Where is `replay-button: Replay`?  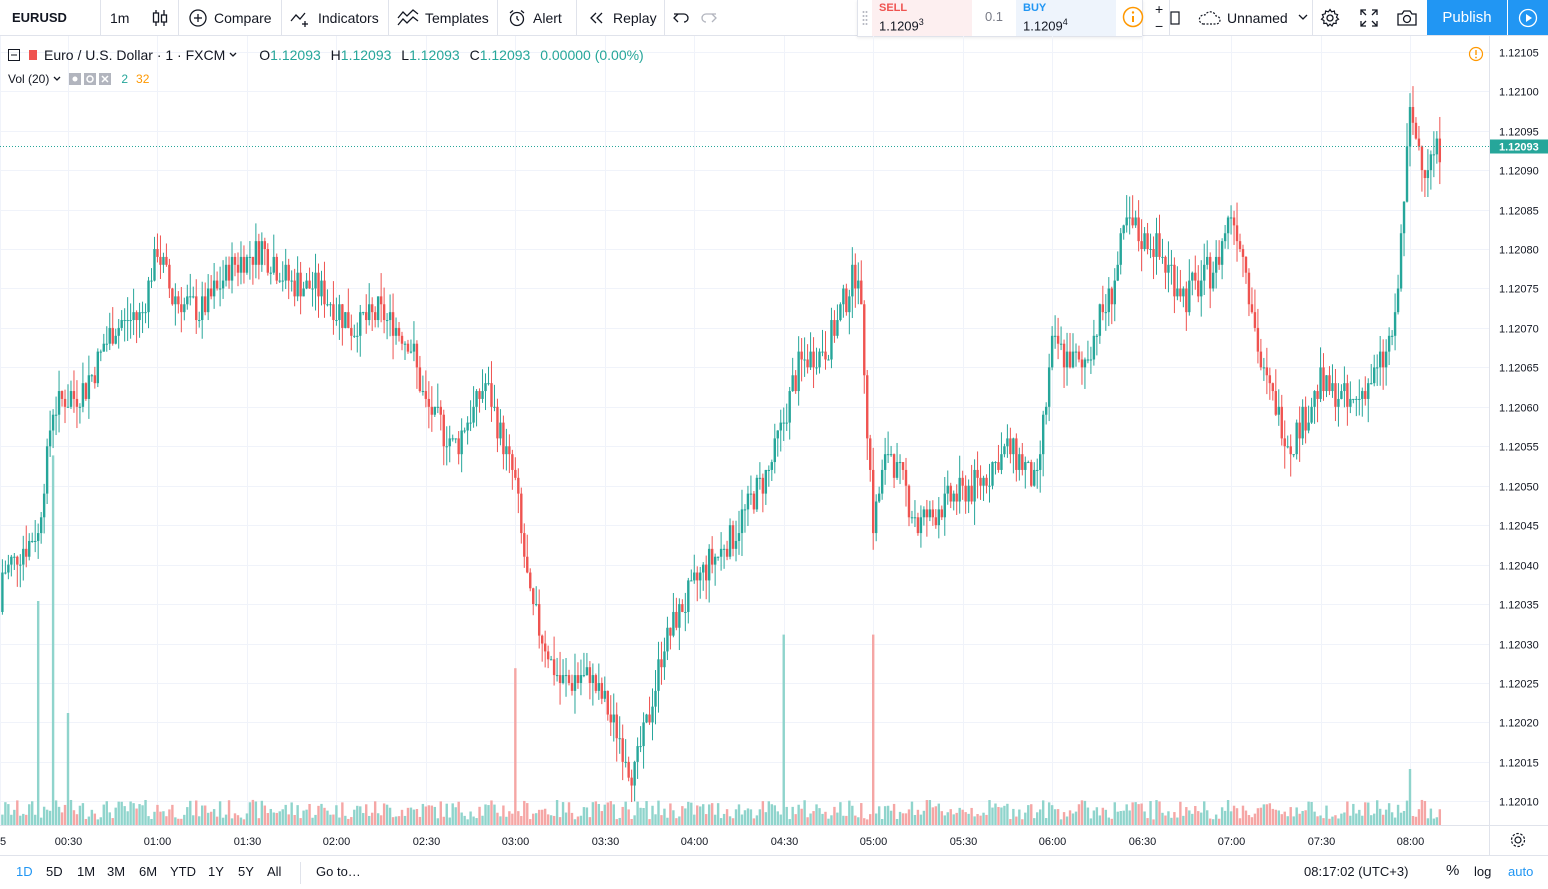 replay-button: Replay is located at coordinates (622, 17).